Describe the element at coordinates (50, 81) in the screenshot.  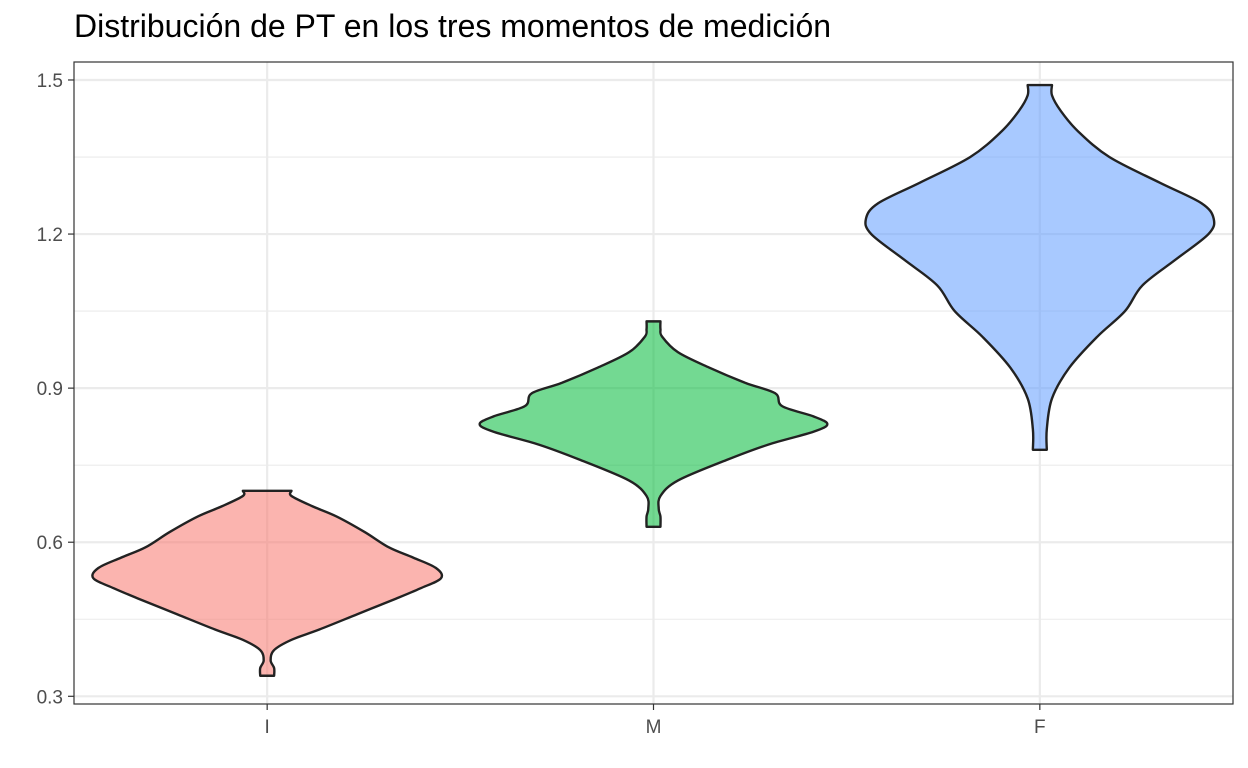
I see `y-tick-label: 1.5` at that location.